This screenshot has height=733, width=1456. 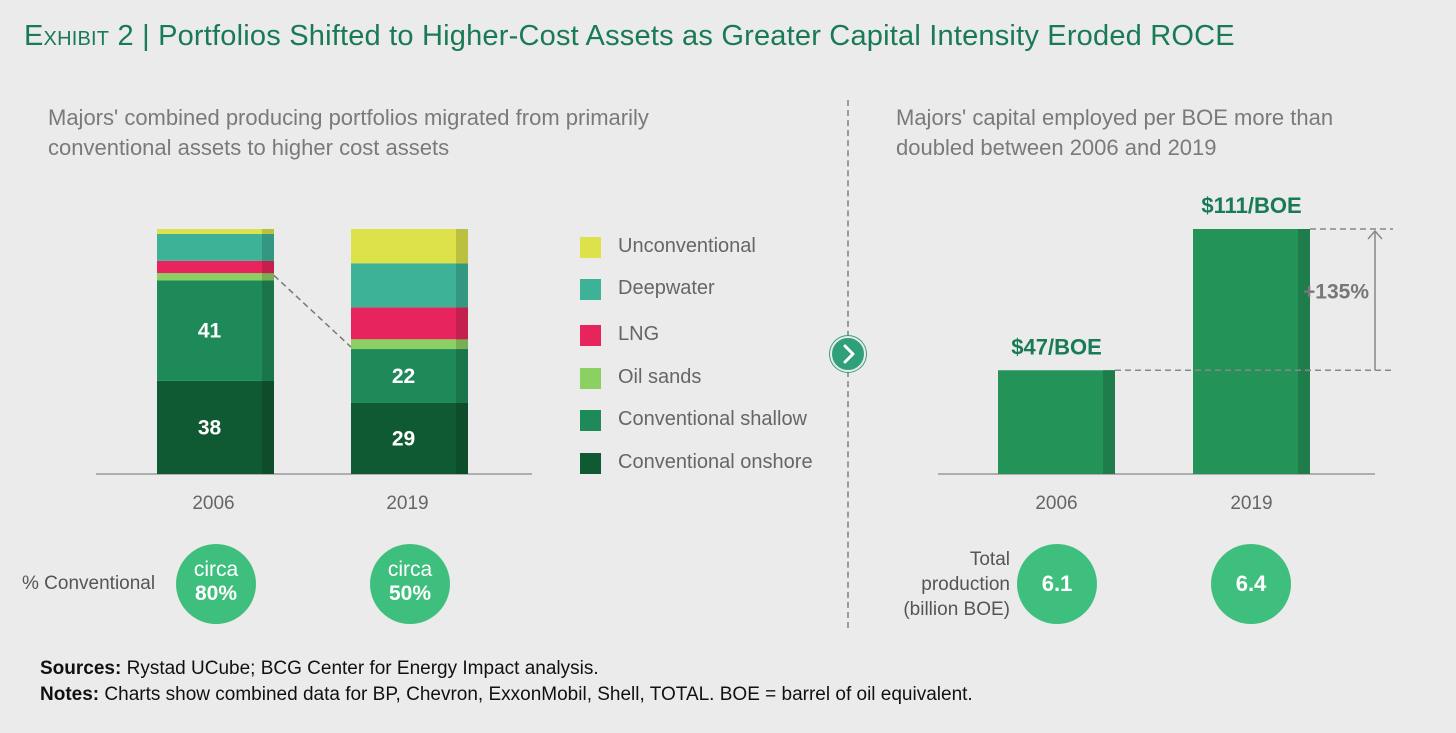 I want to click on bar-segment-oil-sands-2006, so click(x=215, y=277).